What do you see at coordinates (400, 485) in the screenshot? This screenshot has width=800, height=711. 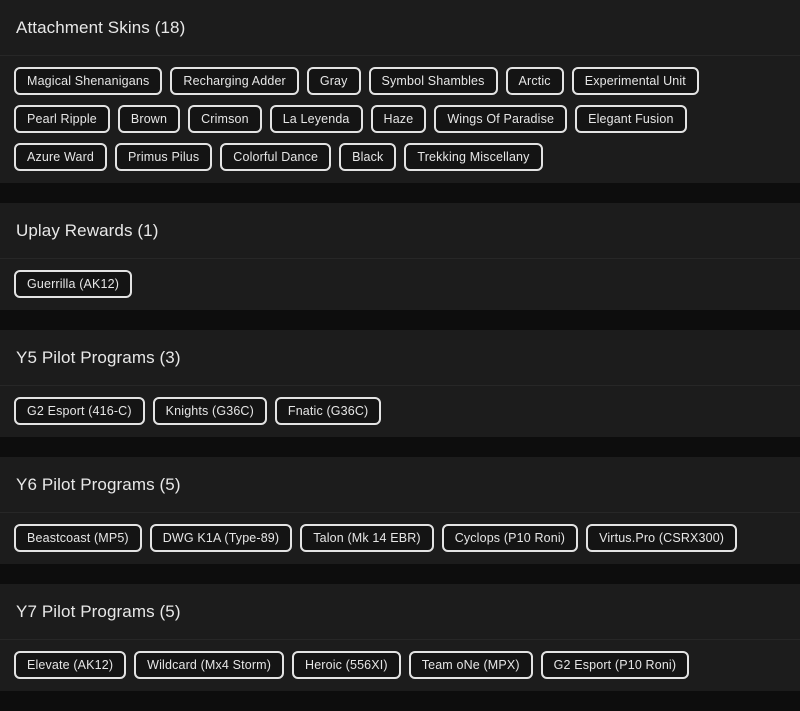 I see `section-header: Y6 Pilot Programs (5)` at bounding box center [400, 485].